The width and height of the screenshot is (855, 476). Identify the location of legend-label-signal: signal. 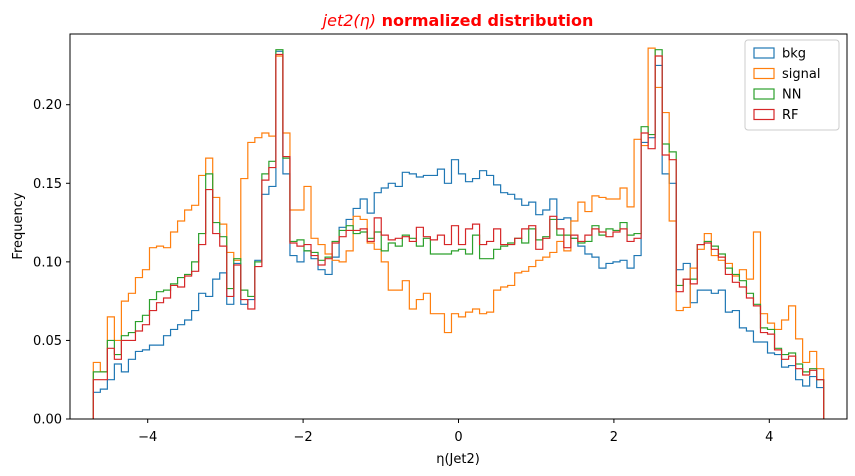
(801, 74).